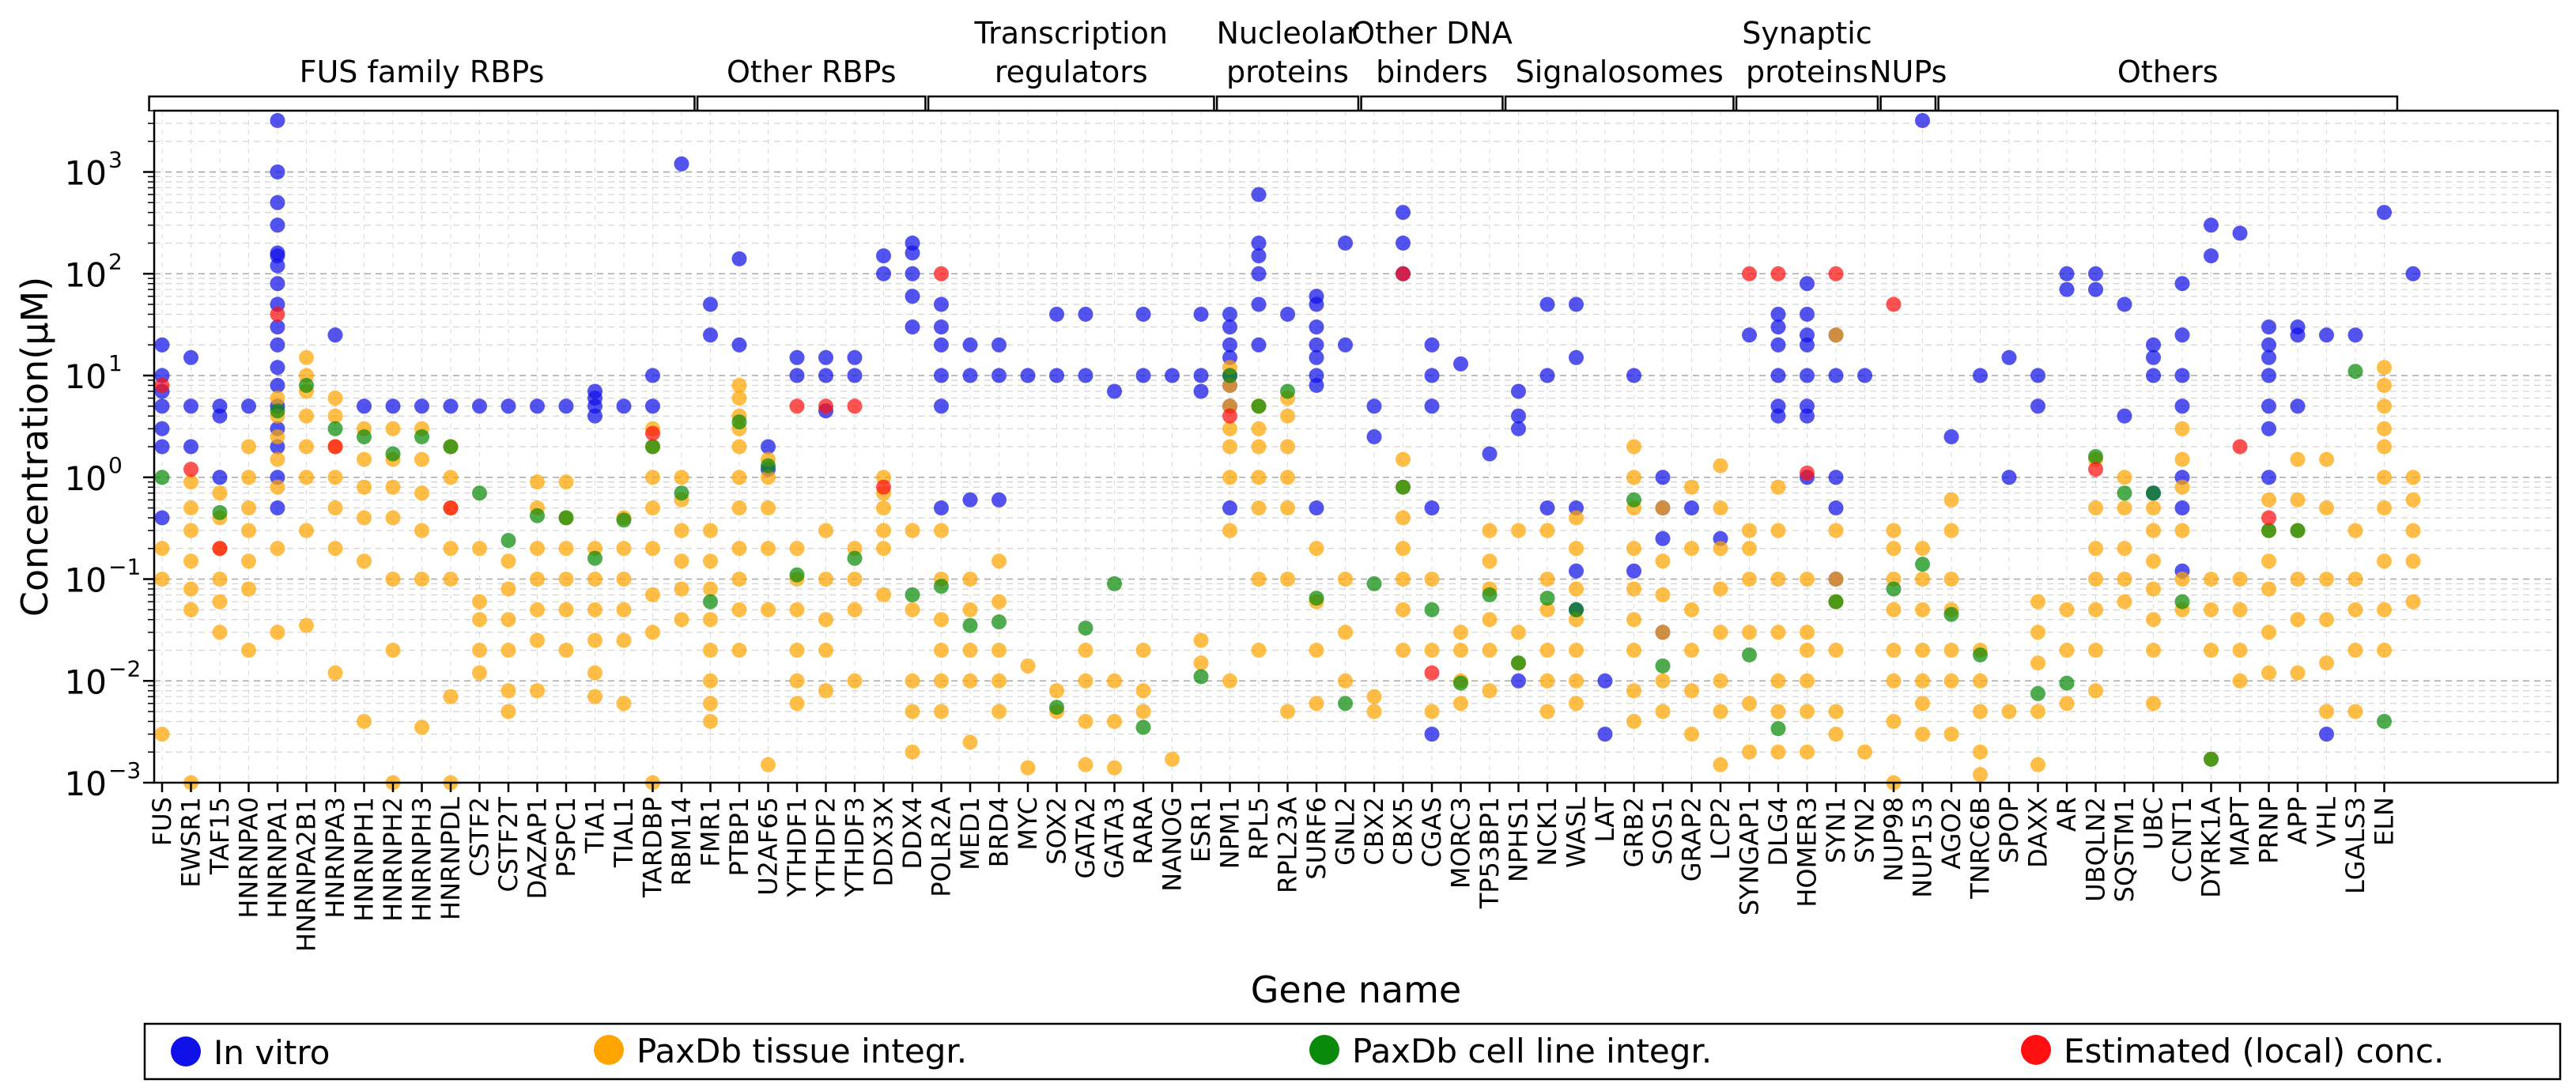 The image size is (2576, 1091). Describe the element at coordinates (2036, 1050) in the screenshot. I see `legend-marker-estimated` at that location.